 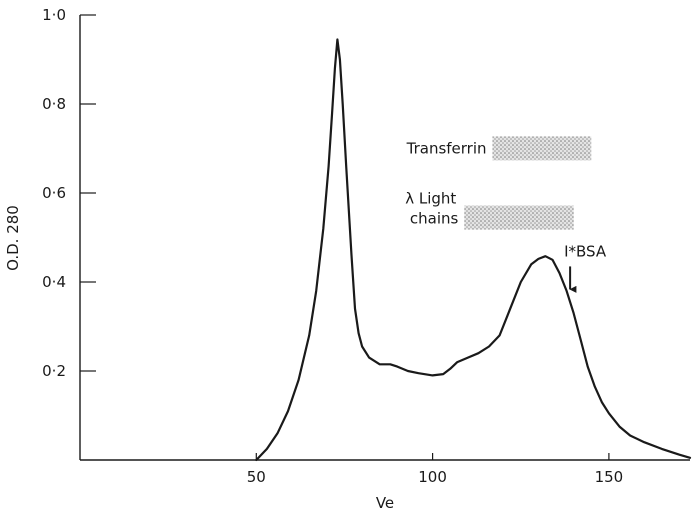 What do you see at coordinates (54, 15) in the screenshot?
I see `y-tick-label: 1·0` at bounding box center [54, 15].